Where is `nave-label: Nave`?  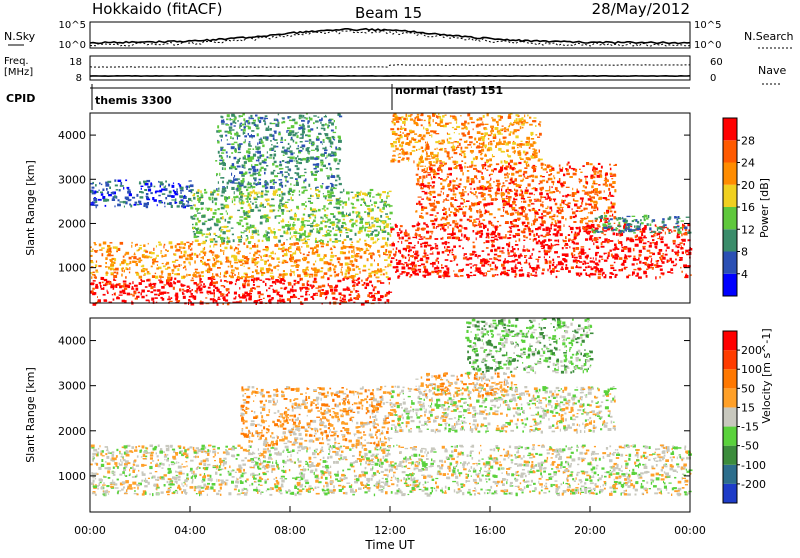
nave-label: Nave is located at coordinates (772, 70).